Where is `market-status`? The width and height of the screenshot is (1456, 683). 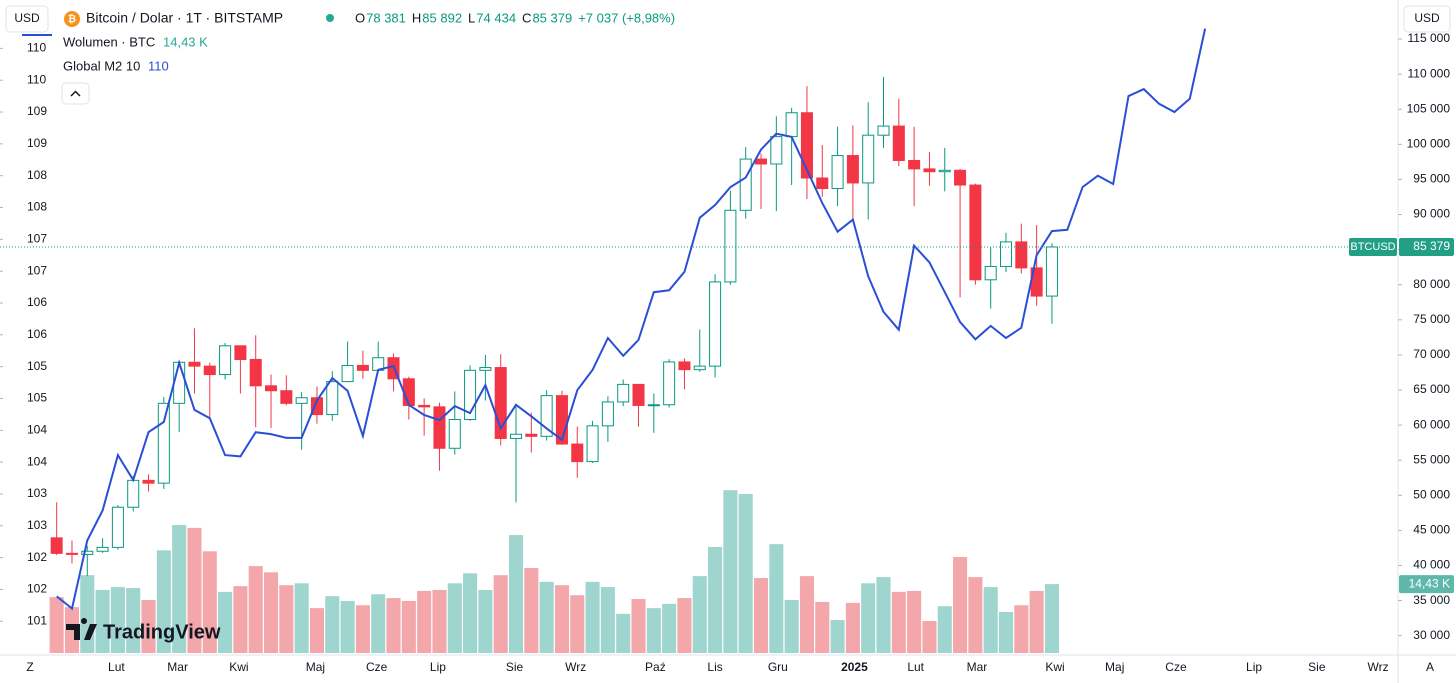
market-status is located at coordinates (330, 18).